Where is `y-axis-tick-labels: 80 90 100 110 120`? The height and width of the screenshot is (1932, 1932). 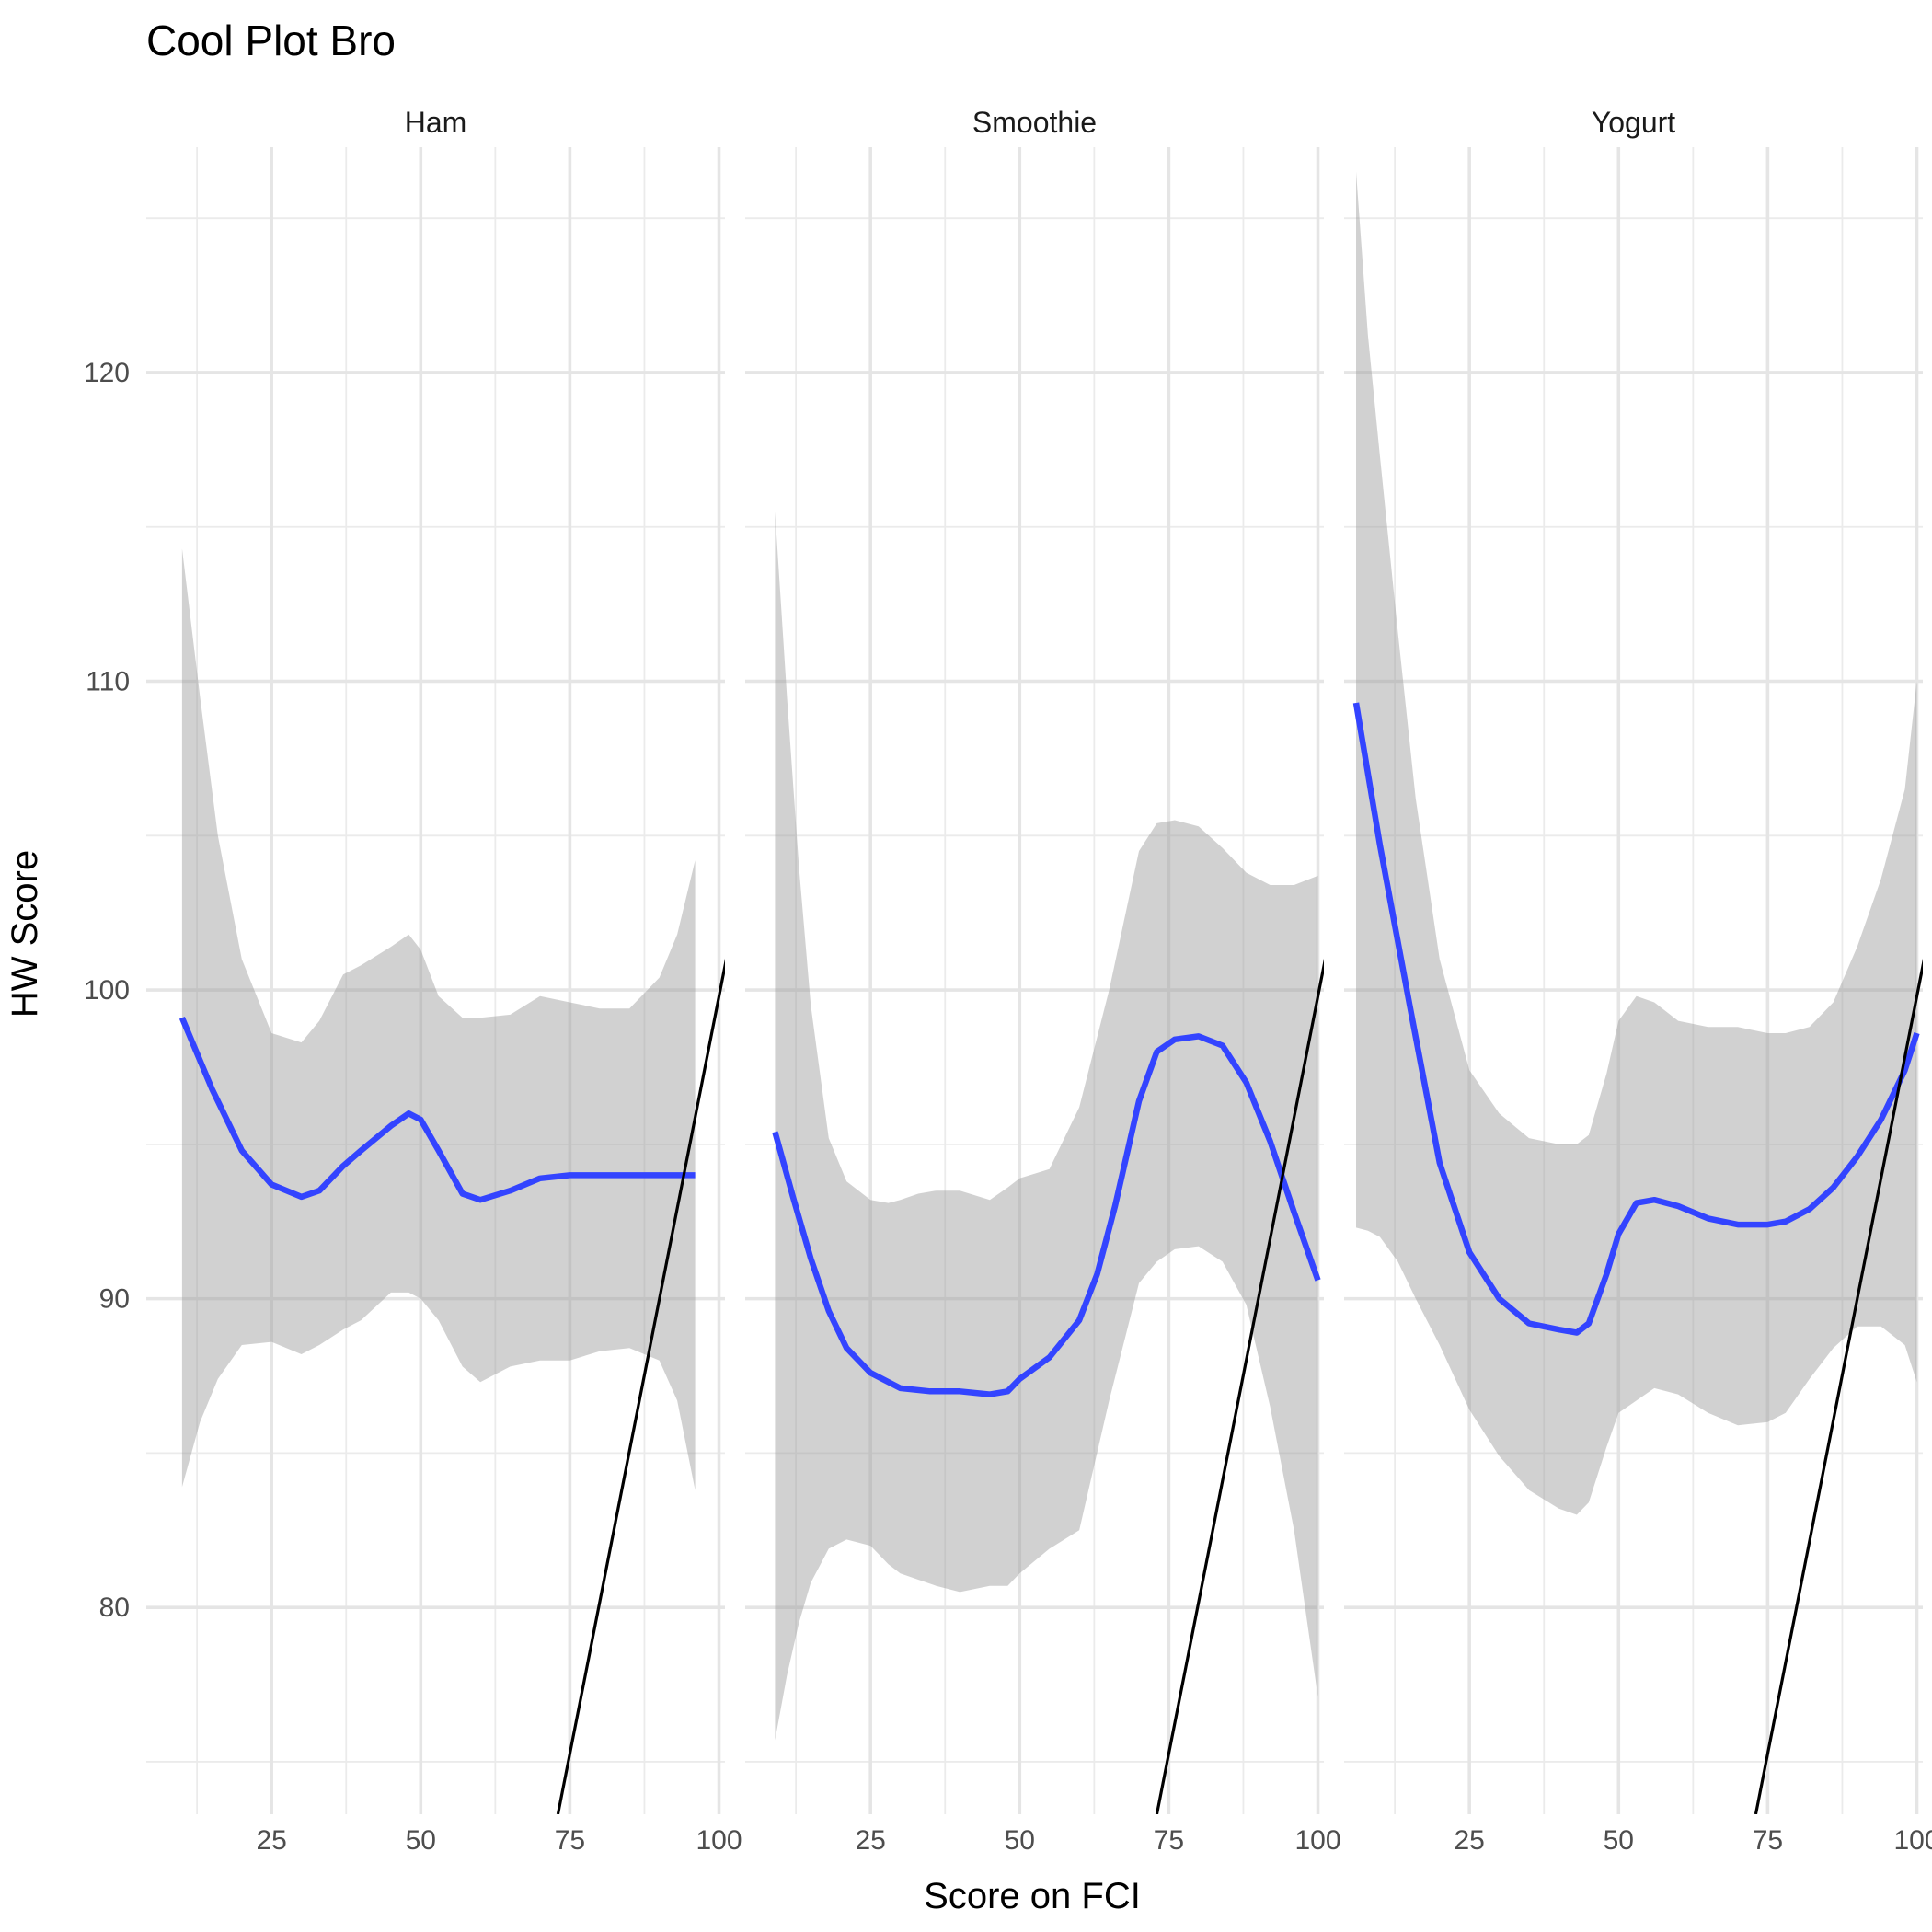 y-axis-tick-labels: 80 90 100 110 120 is located at coordinates (107, 991).